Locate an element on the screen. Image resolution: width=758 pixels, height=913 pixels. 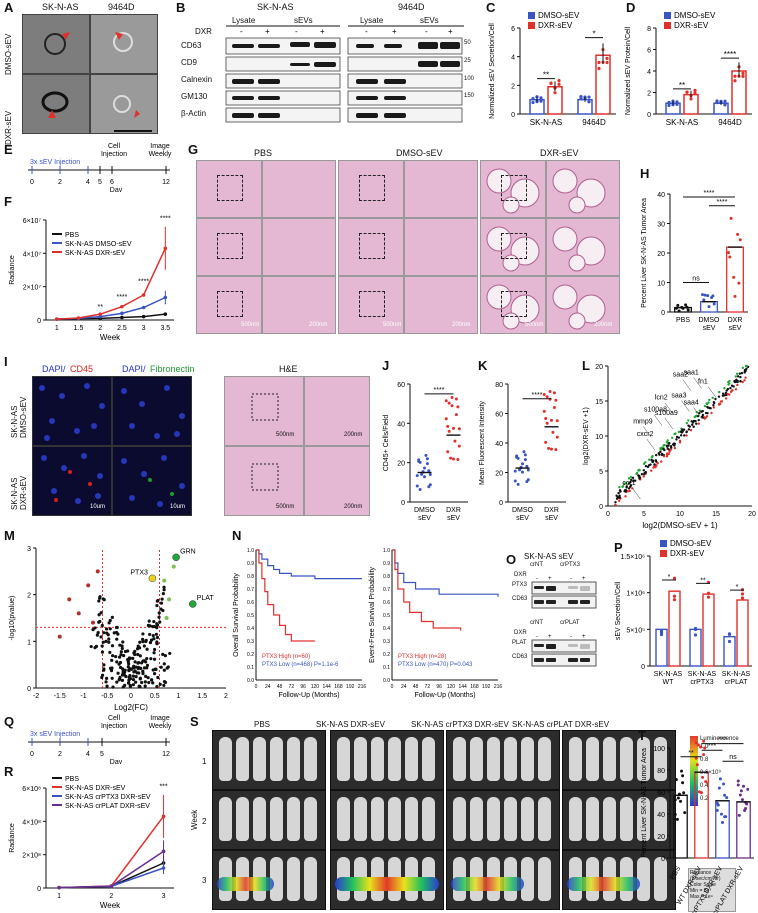
point-D is located at coordinates (691, 99).